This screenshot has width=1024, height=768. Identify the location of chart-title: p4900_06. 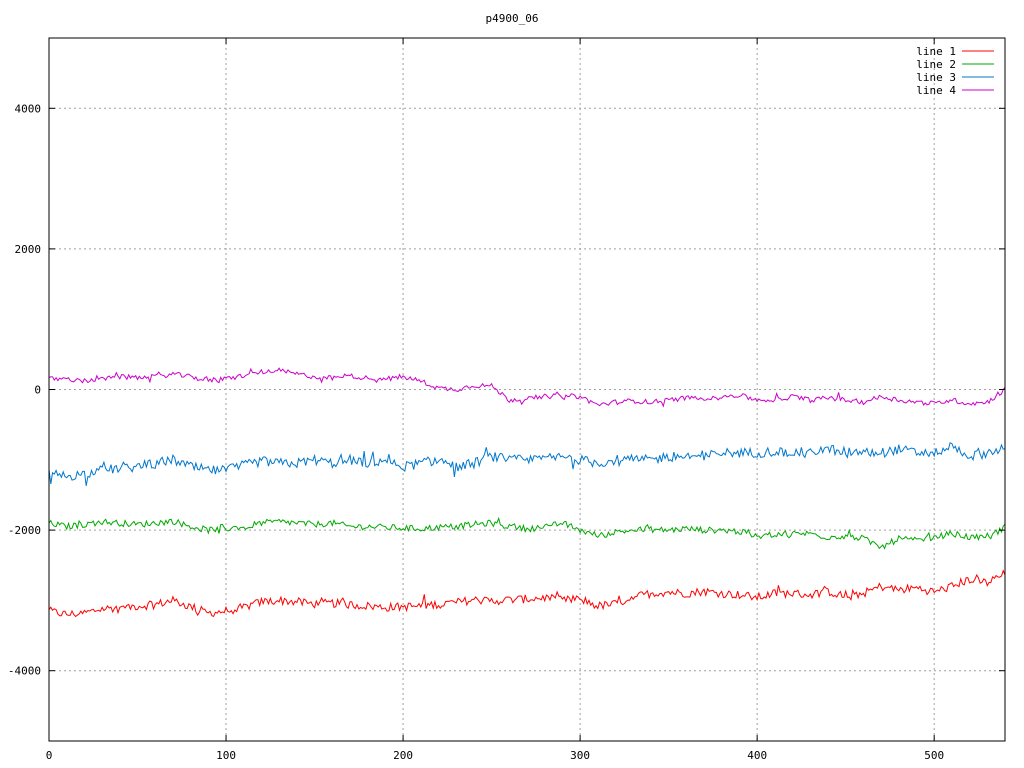
(512, 18).